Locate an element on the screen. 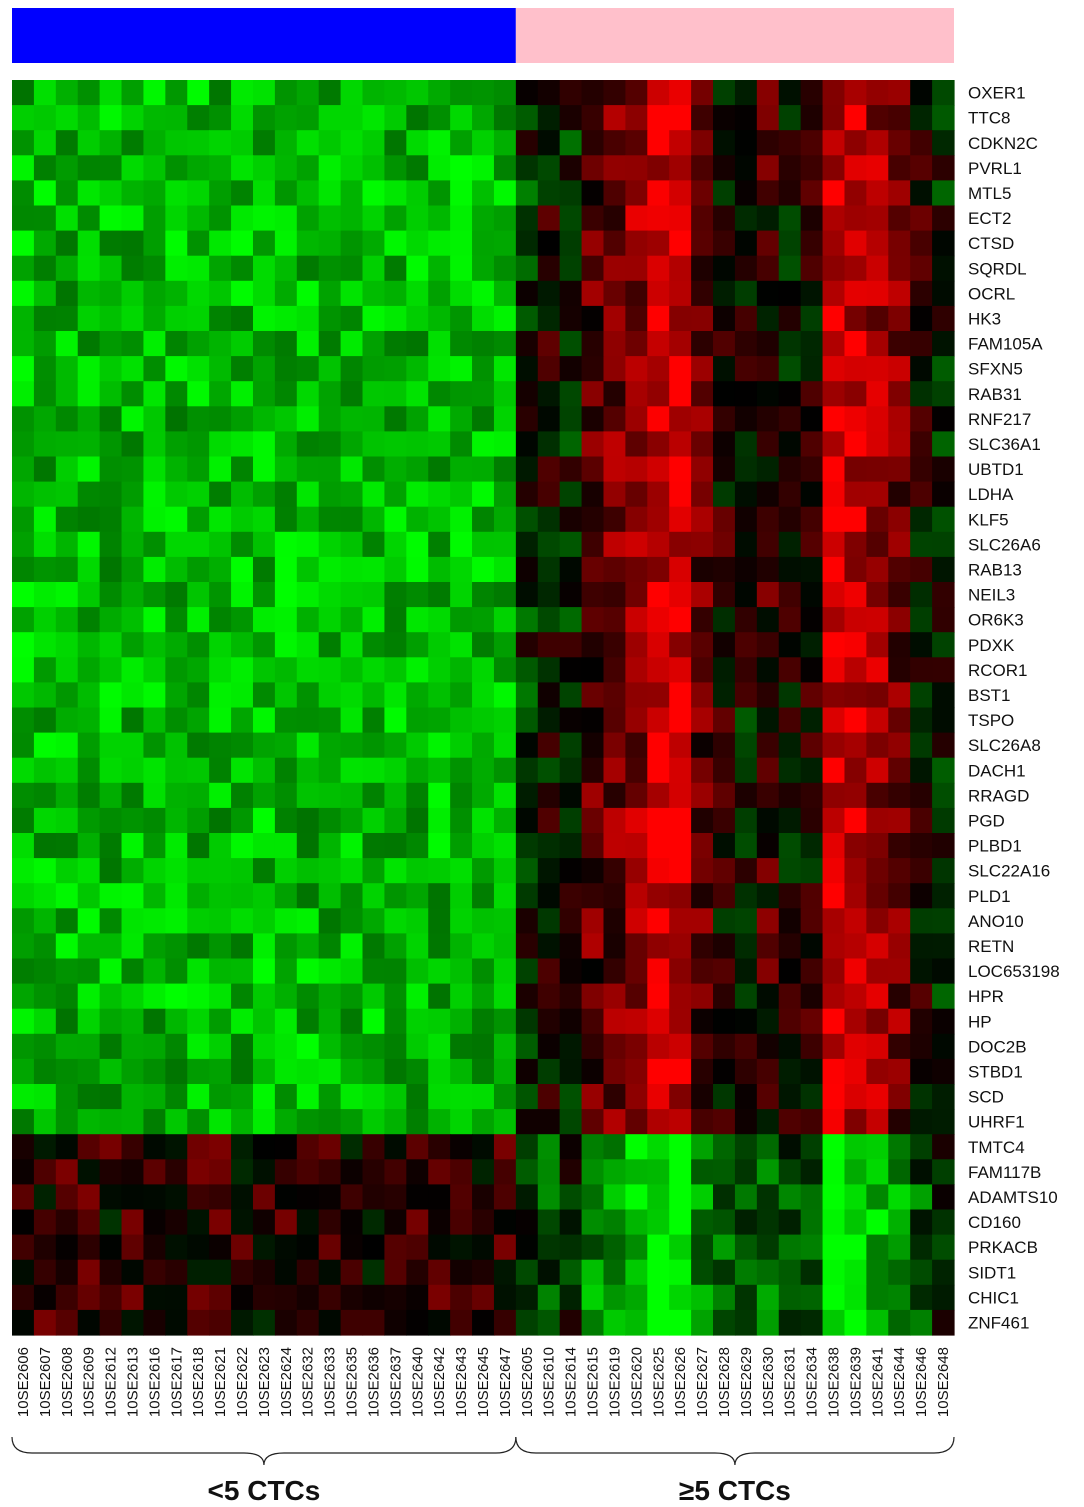  sample-label: 10SE2619 is located at coordinates (614, 1382).